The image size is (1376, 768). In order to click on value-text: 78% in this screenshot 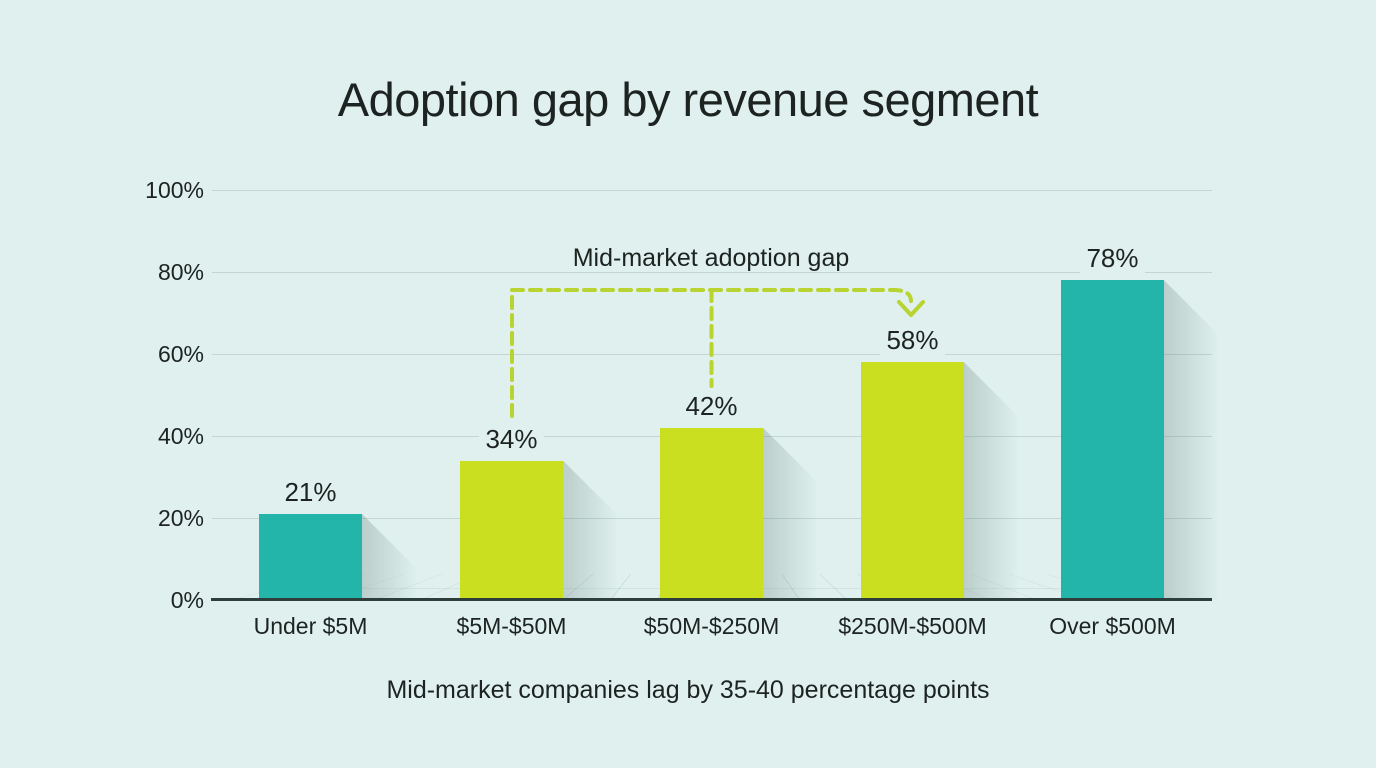, I will do `click(1112, 258)`.